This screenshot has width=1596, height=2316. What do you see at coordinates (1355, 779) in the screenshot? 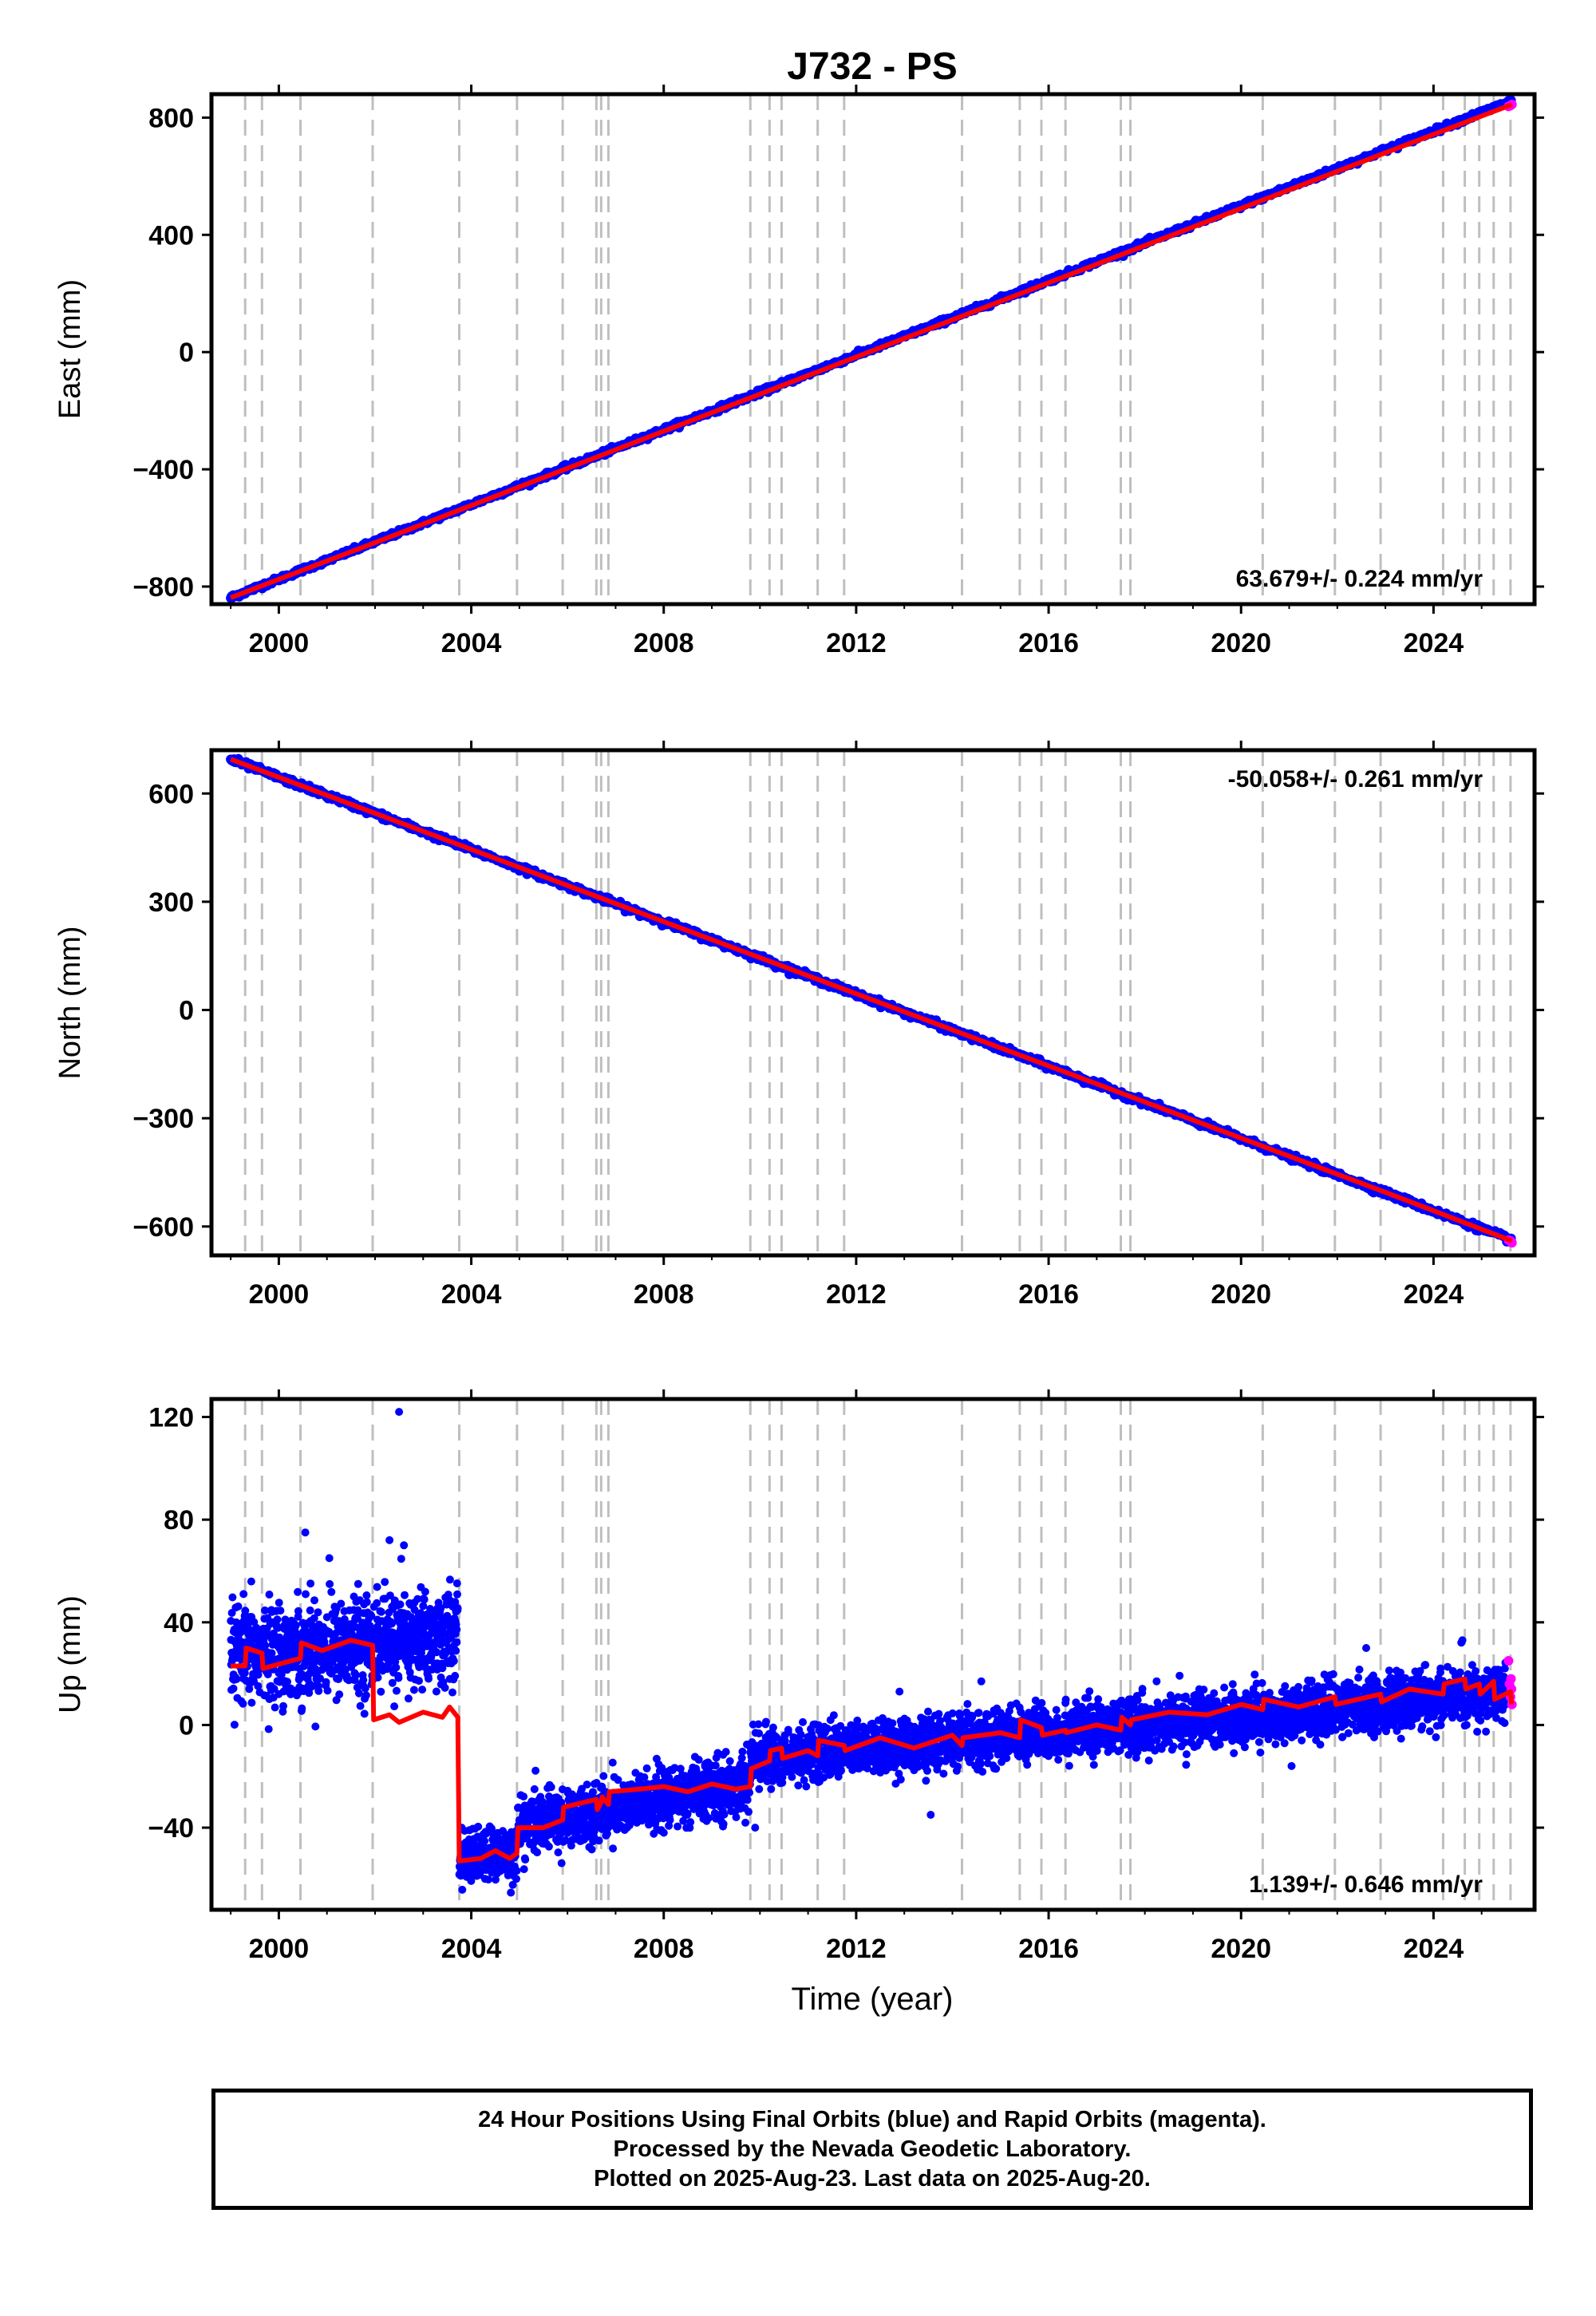
I see `north-rate-annotation: -50.058+/- 0.261 mm/yr` at bounding box center [1355, 779].